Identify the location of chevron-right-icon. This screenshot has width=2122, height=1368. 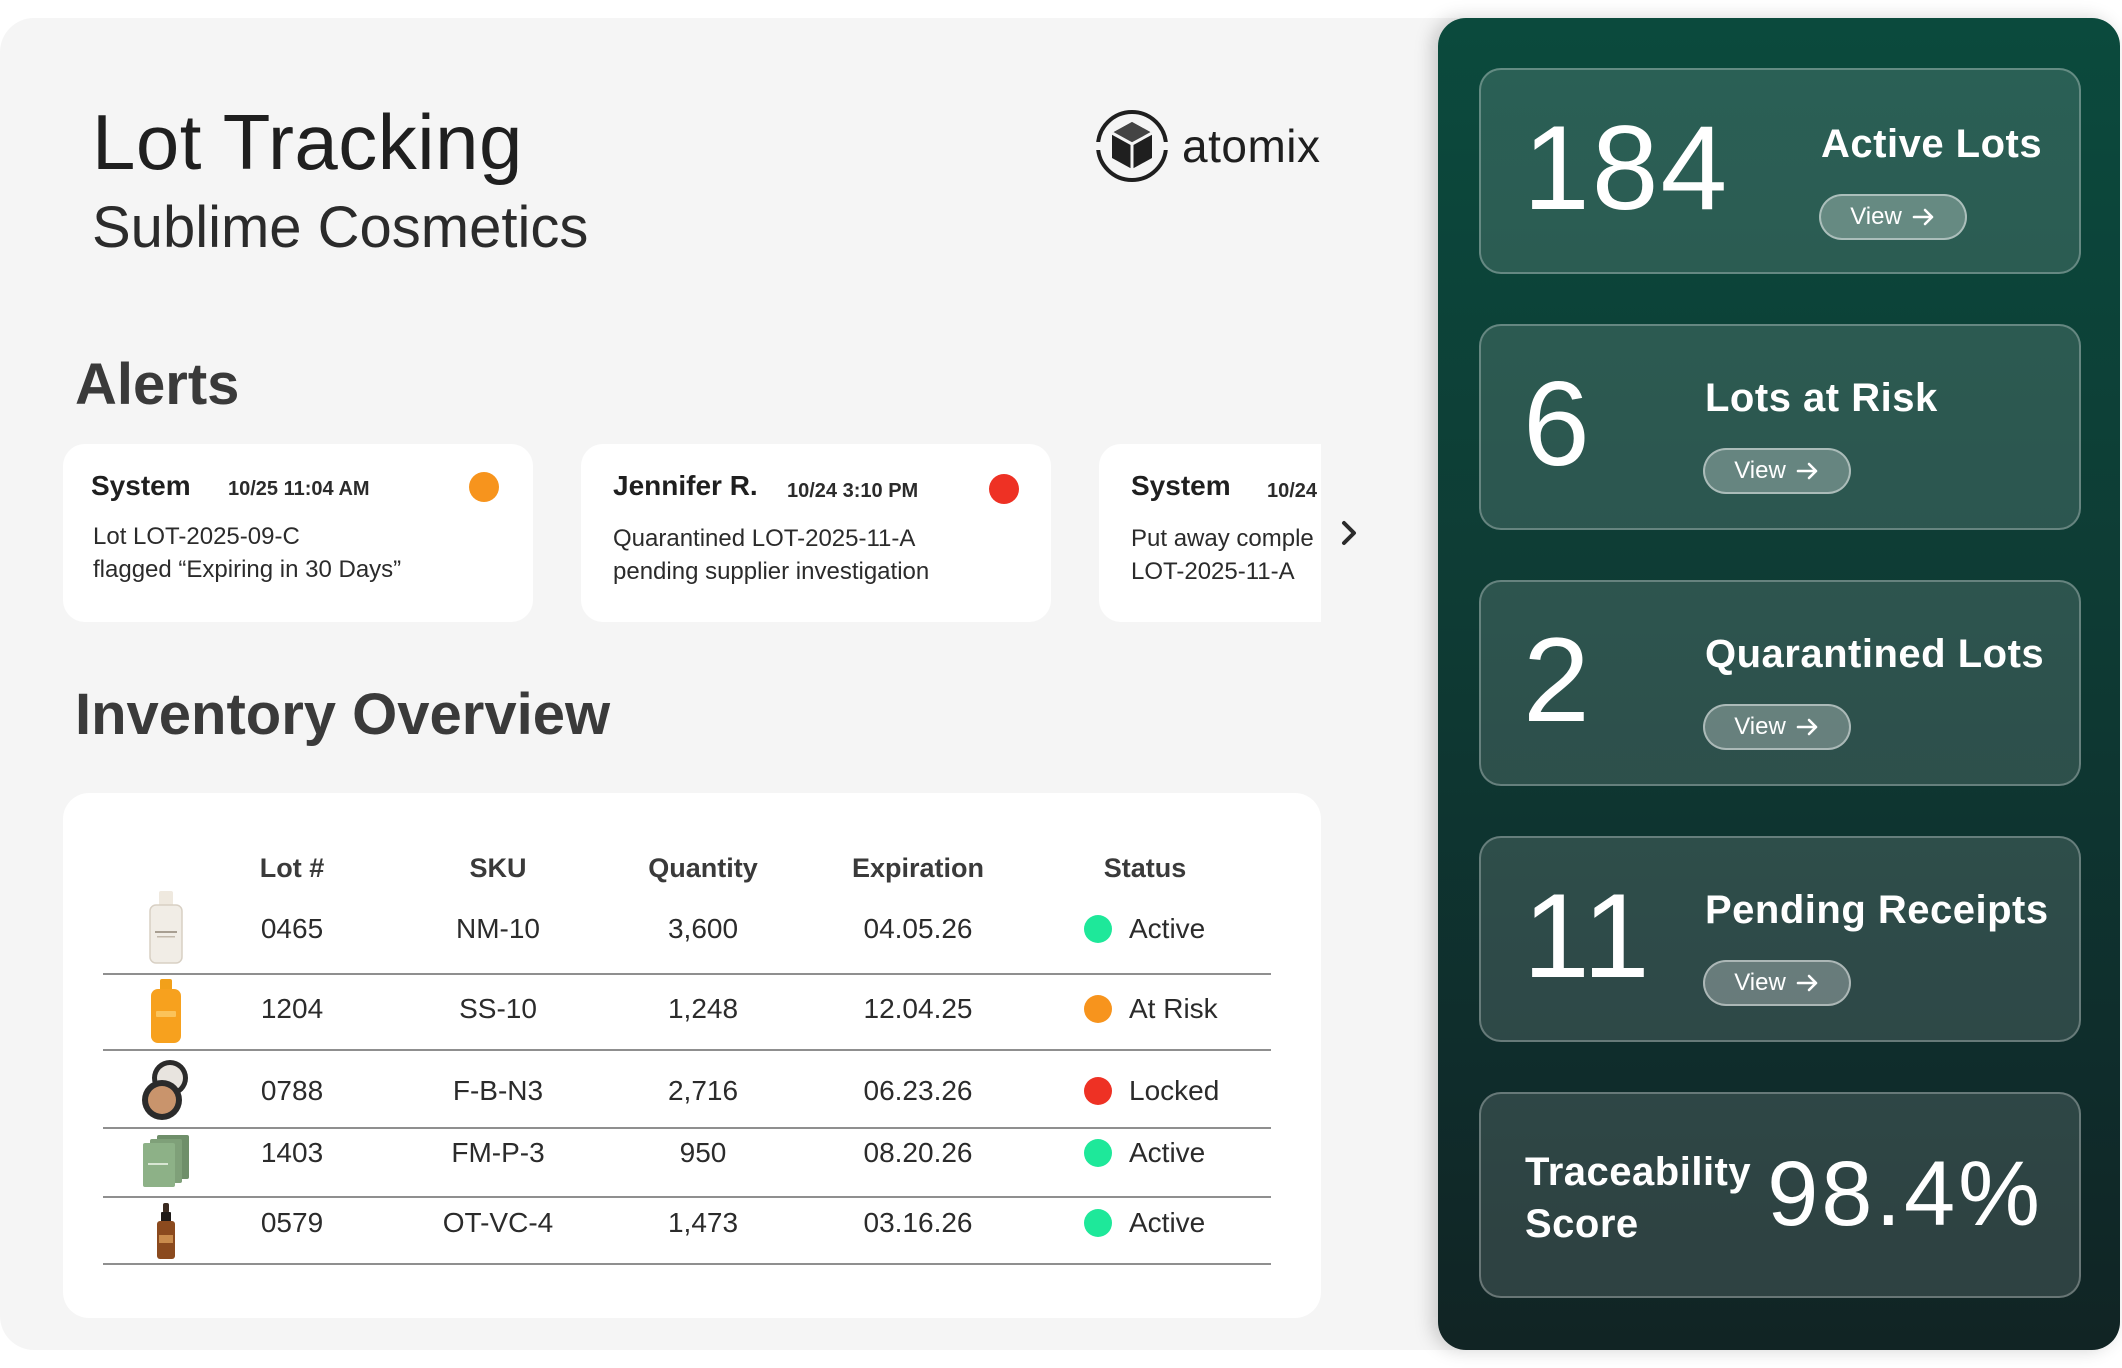
(1349, 533).